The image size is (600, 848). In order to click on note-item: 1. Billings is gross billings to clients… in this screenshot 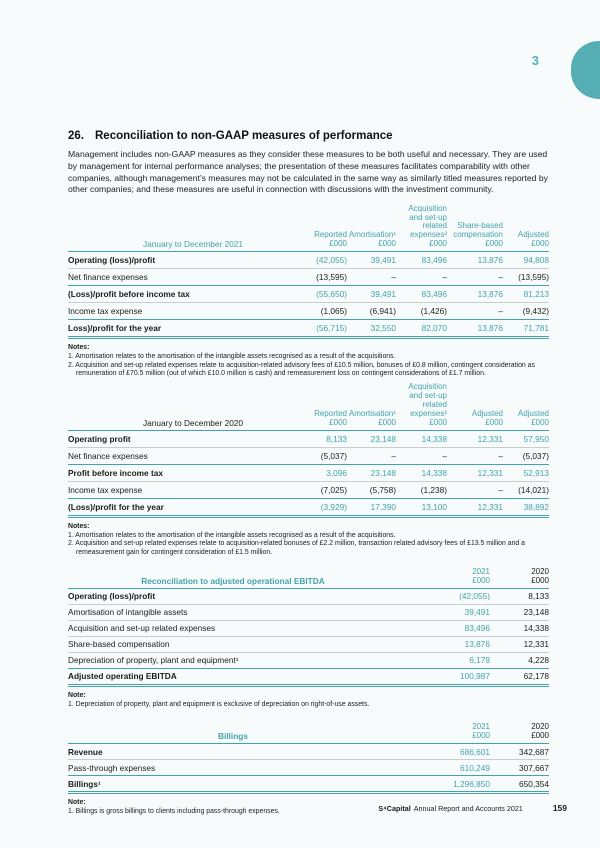, I will do `click(174, 811)`.